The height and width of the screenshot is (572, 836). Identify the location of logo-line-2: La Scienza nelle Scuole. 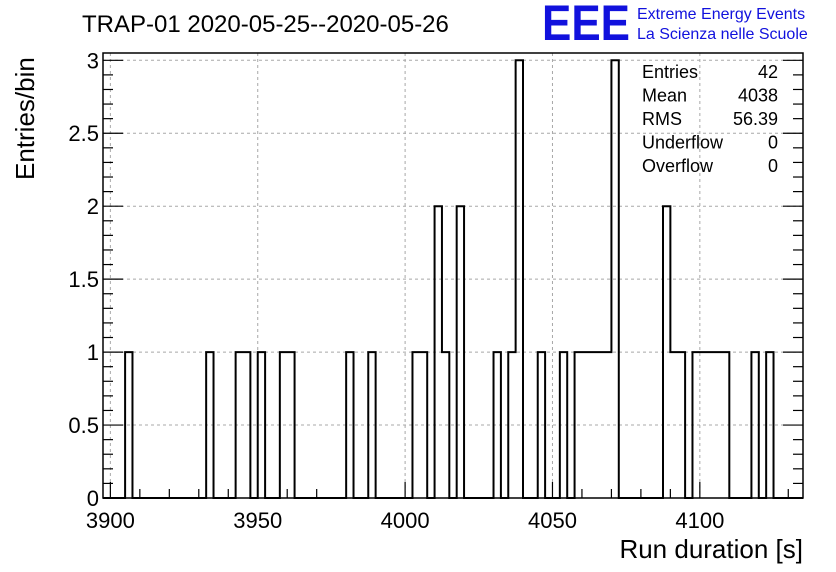
(722, 34).